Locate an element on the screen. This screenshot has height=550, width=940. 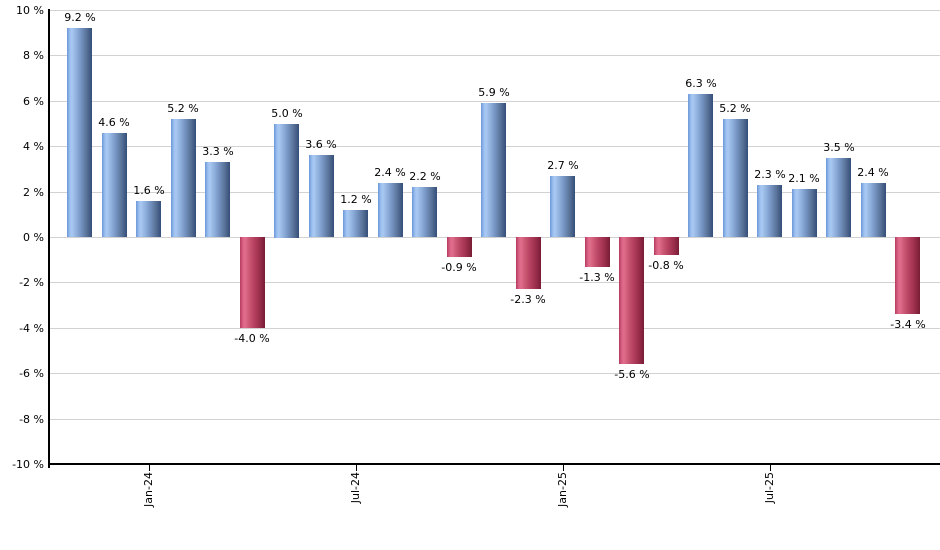
y-axis-tick-label: -10 % is located at coordinates (28, 464).